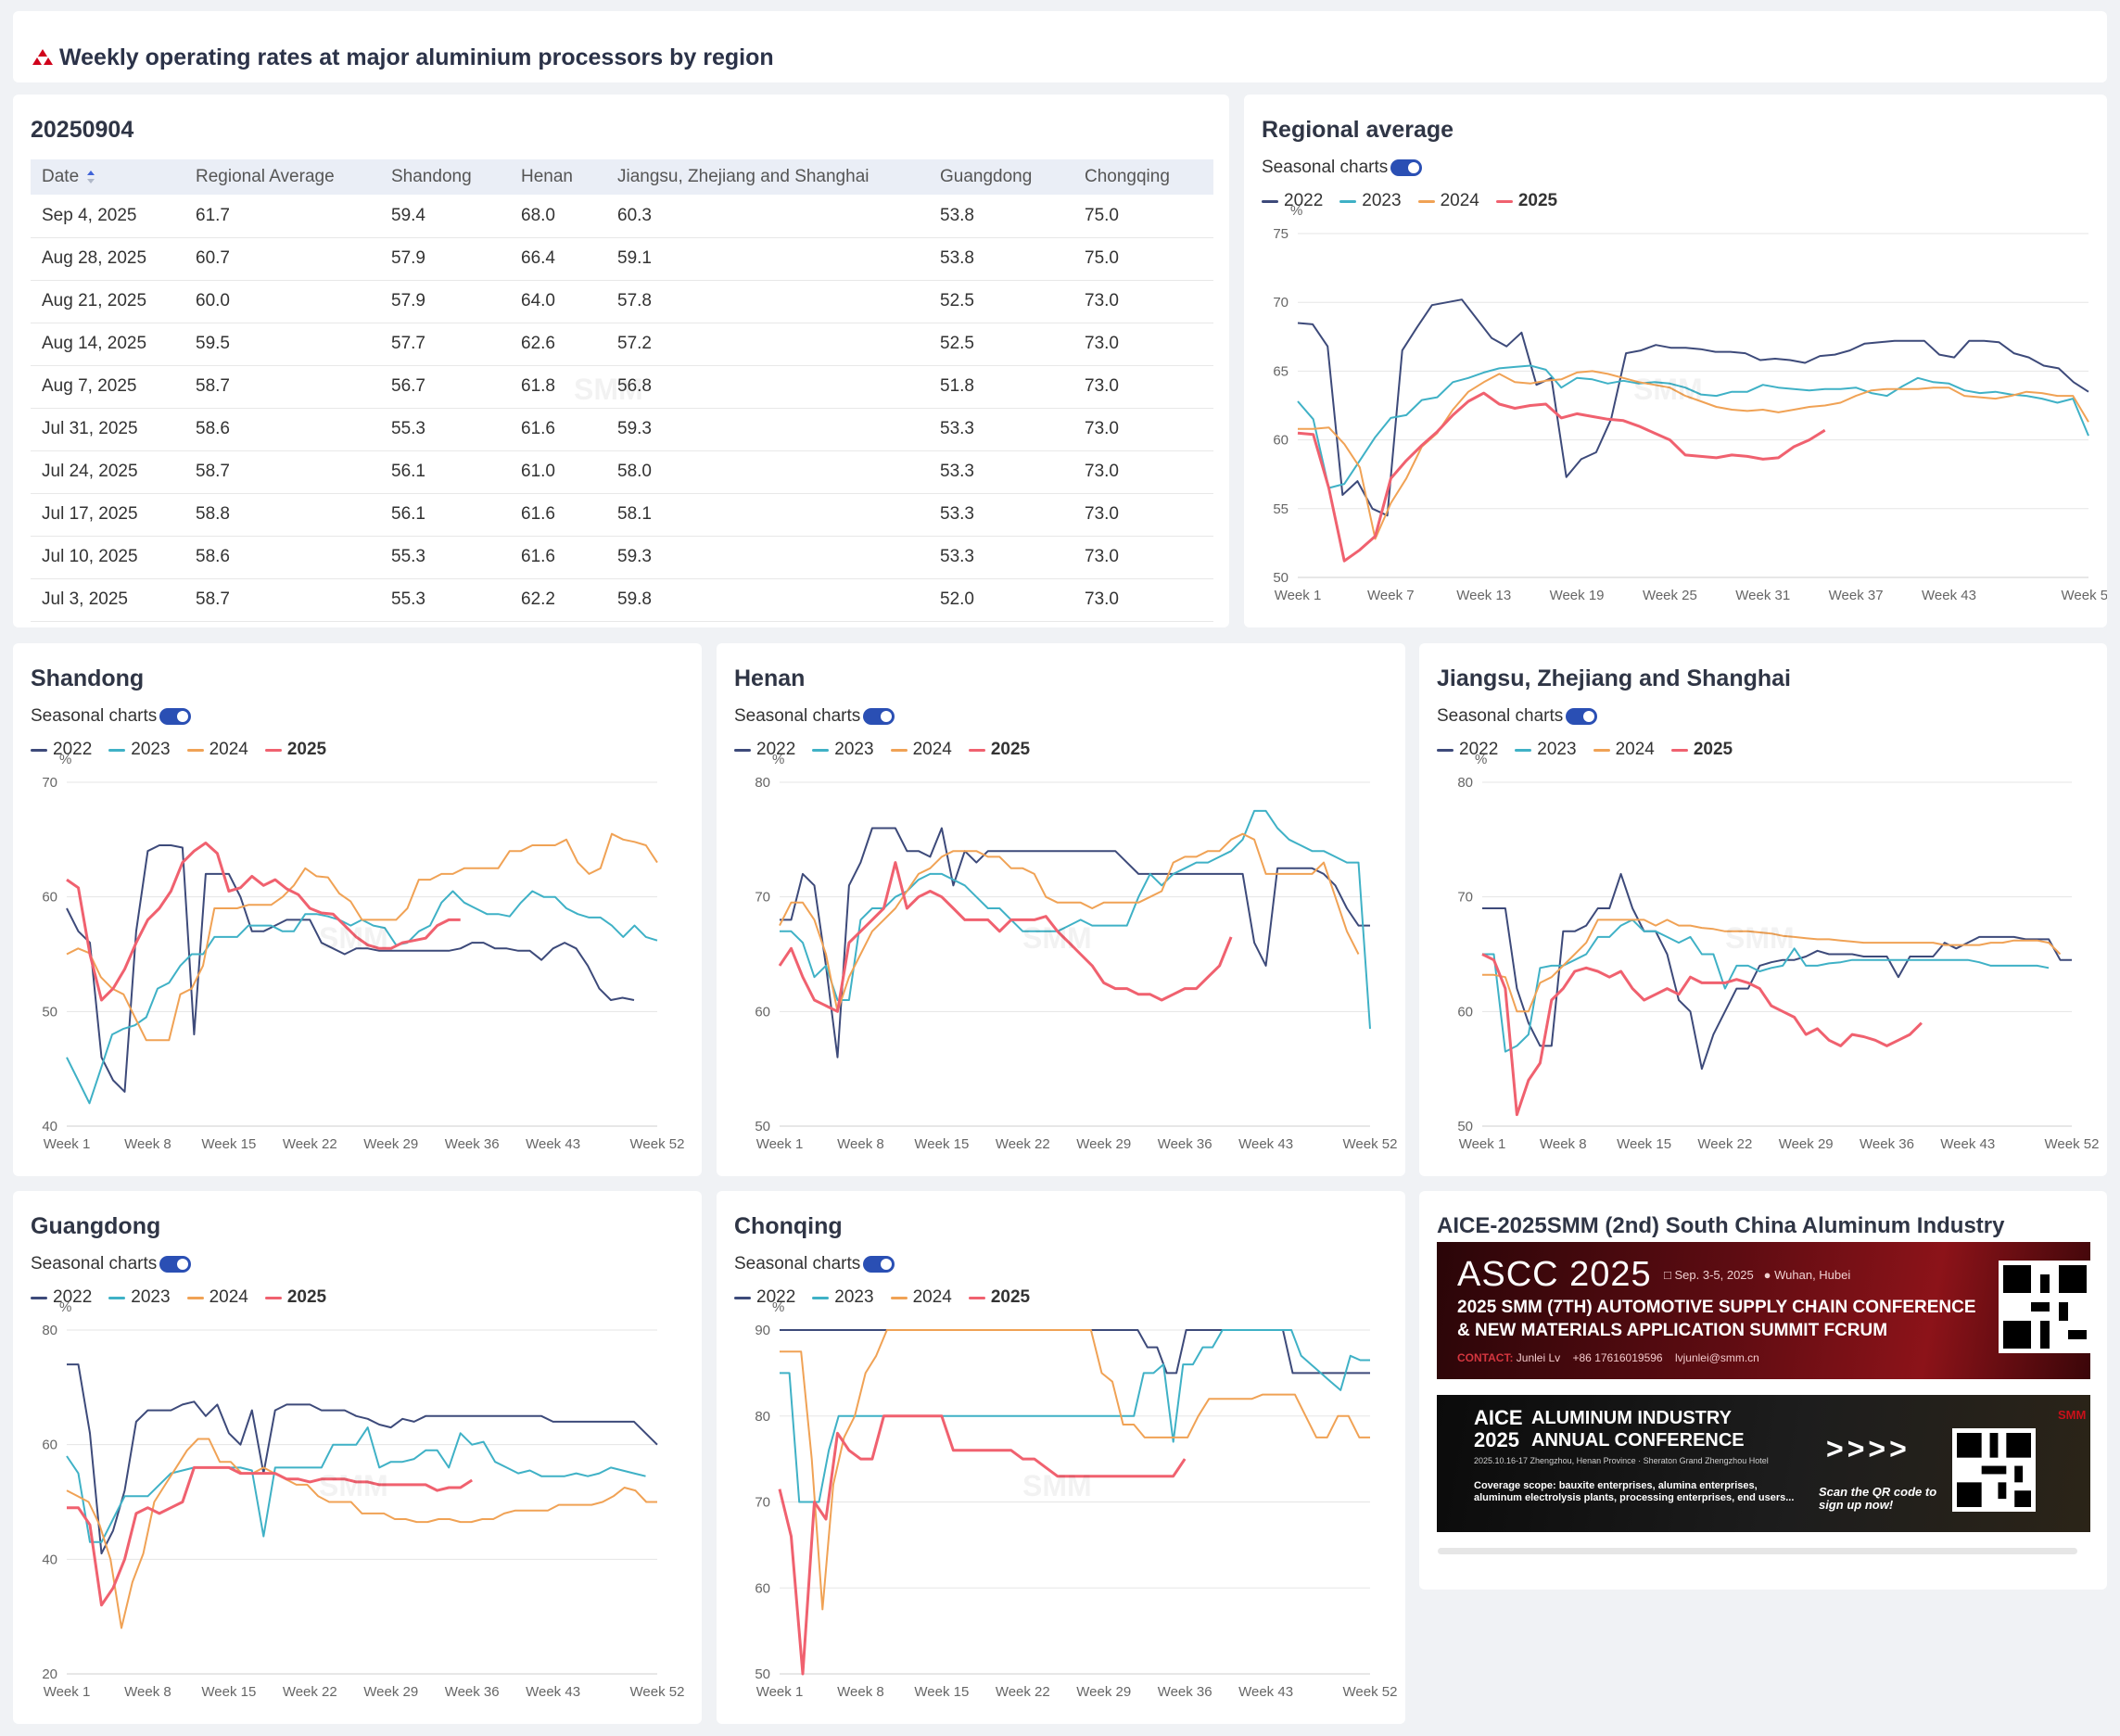 The height and width of the screenshot is (1736, 2120). Describe the element at coordinates (768, 515) in the screenshot. I see `table-cell: 58.1` at that location.